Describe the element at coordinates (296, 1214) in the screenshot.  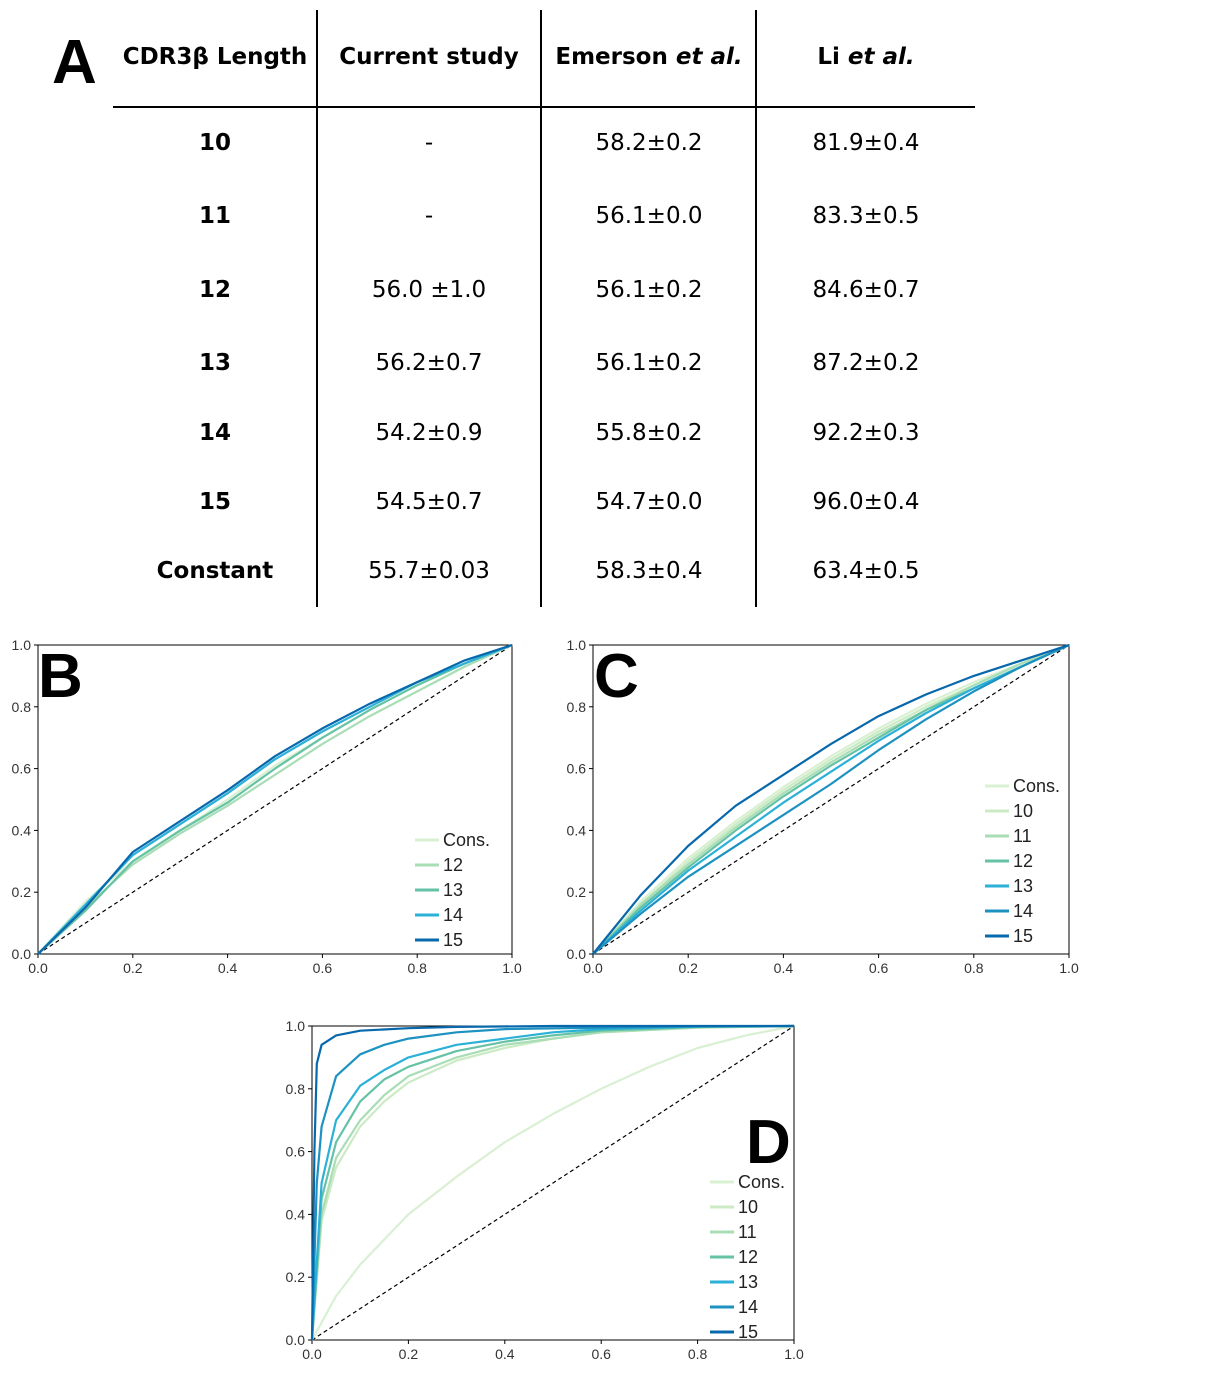
I see `y-tick-label: 0.4` at that location.